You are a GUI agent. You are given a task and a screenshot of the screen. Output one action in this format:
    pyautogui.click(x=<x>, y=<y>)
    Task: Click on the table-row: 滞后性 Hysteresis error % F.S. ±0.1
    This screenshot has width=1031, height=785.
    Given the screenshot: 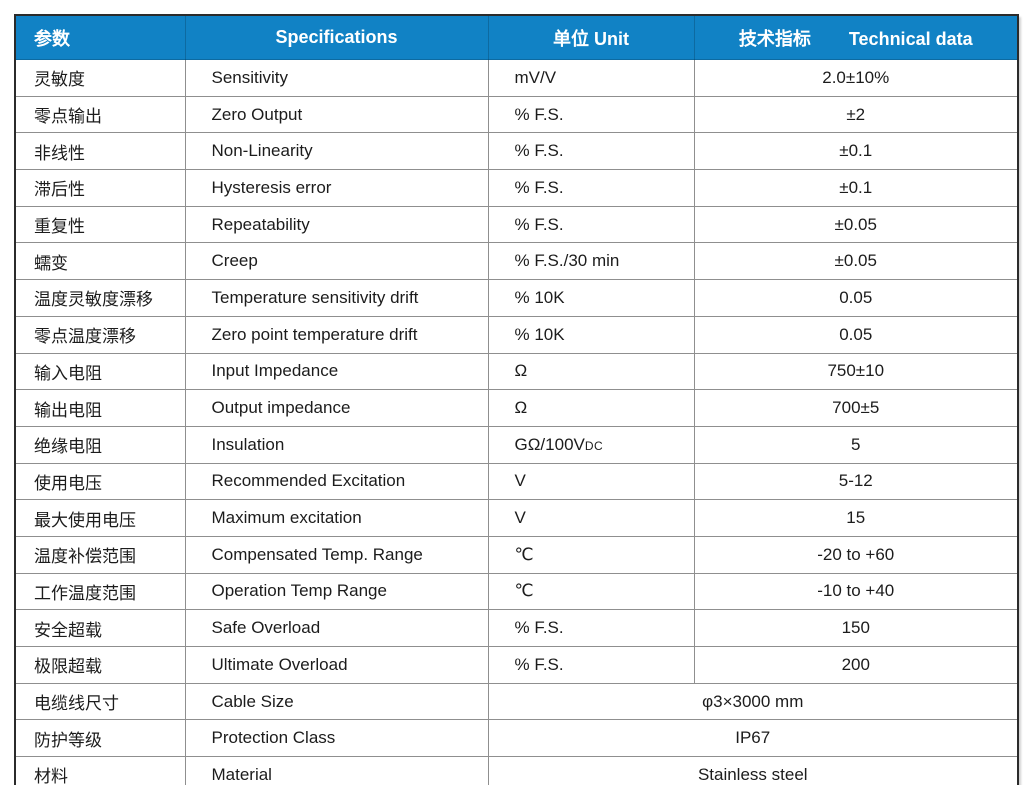 What is the action you would take?
    pyautogui.click(x=516, y=188)
    